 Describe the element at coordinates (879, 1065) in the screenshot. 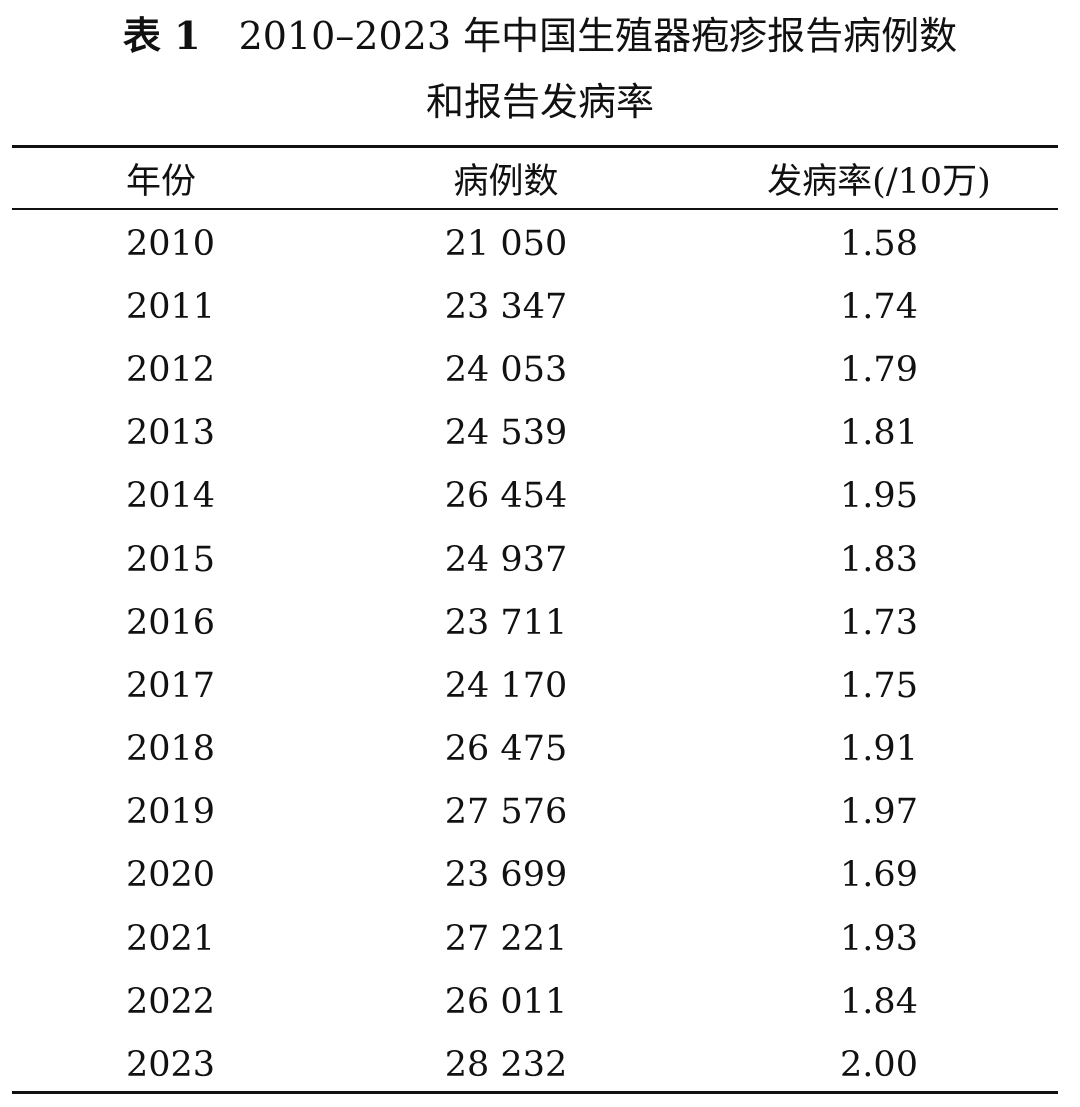

I see `rate-cell: 2.00` at that location.